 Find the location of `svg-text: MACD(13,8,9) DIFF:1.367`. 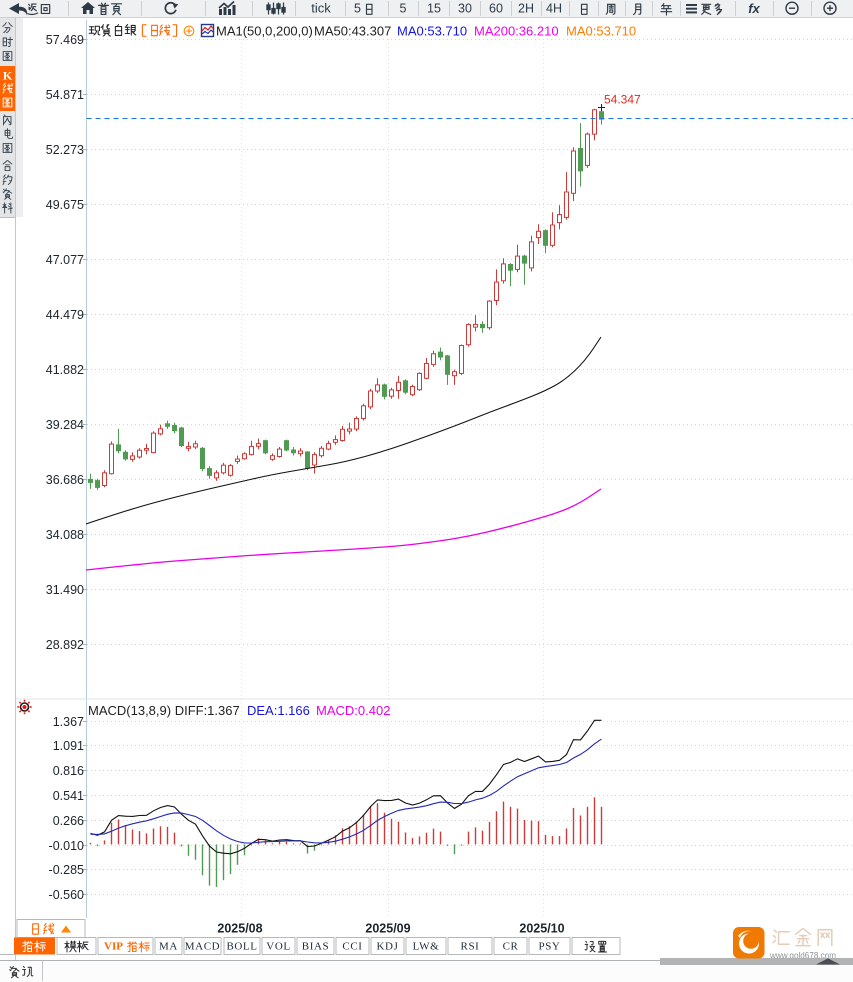

svg-text: MACD(13,8,9) DIFF:1.367 is located at coordinates (164, 710).